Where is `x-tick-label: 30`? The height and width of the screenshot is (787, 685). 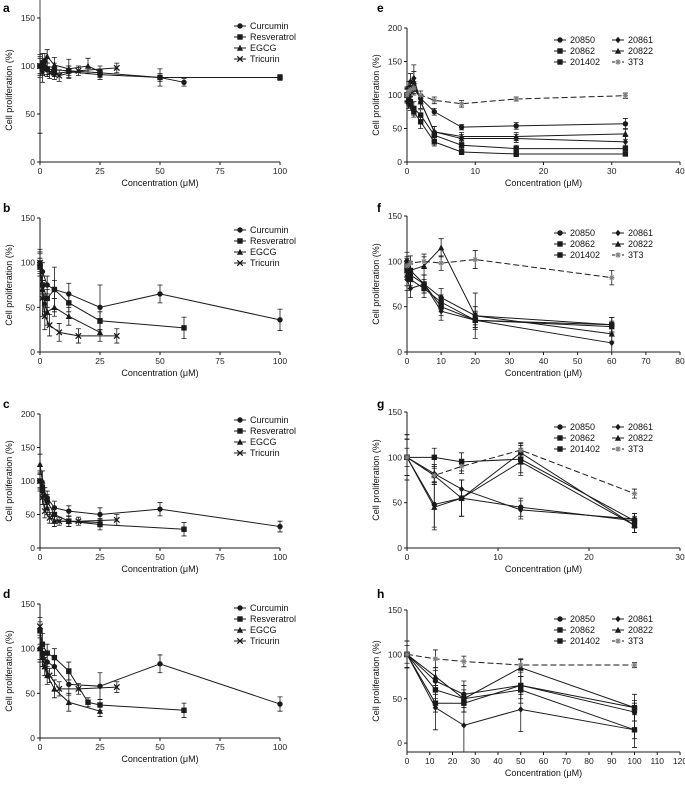
x-tick-label: 30 is located at coordinates (612, 171).